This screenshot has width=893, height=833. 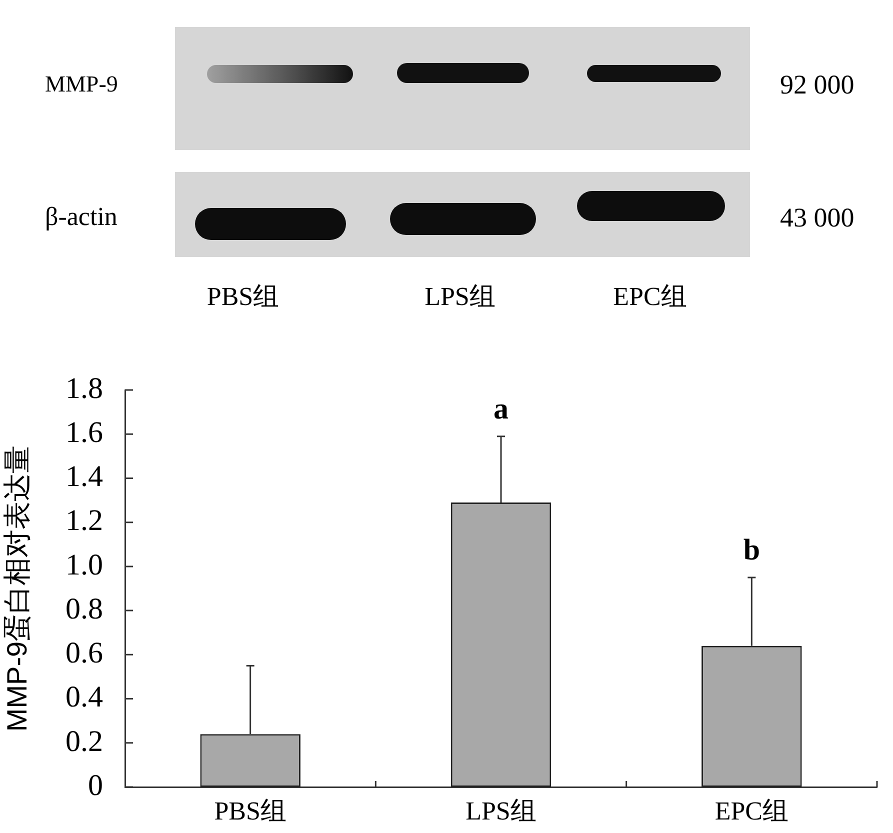 What do you see at coordinates (460, 296) in the screenshot?
I see `category-label: LPS组` at bounding box center [460, 296].